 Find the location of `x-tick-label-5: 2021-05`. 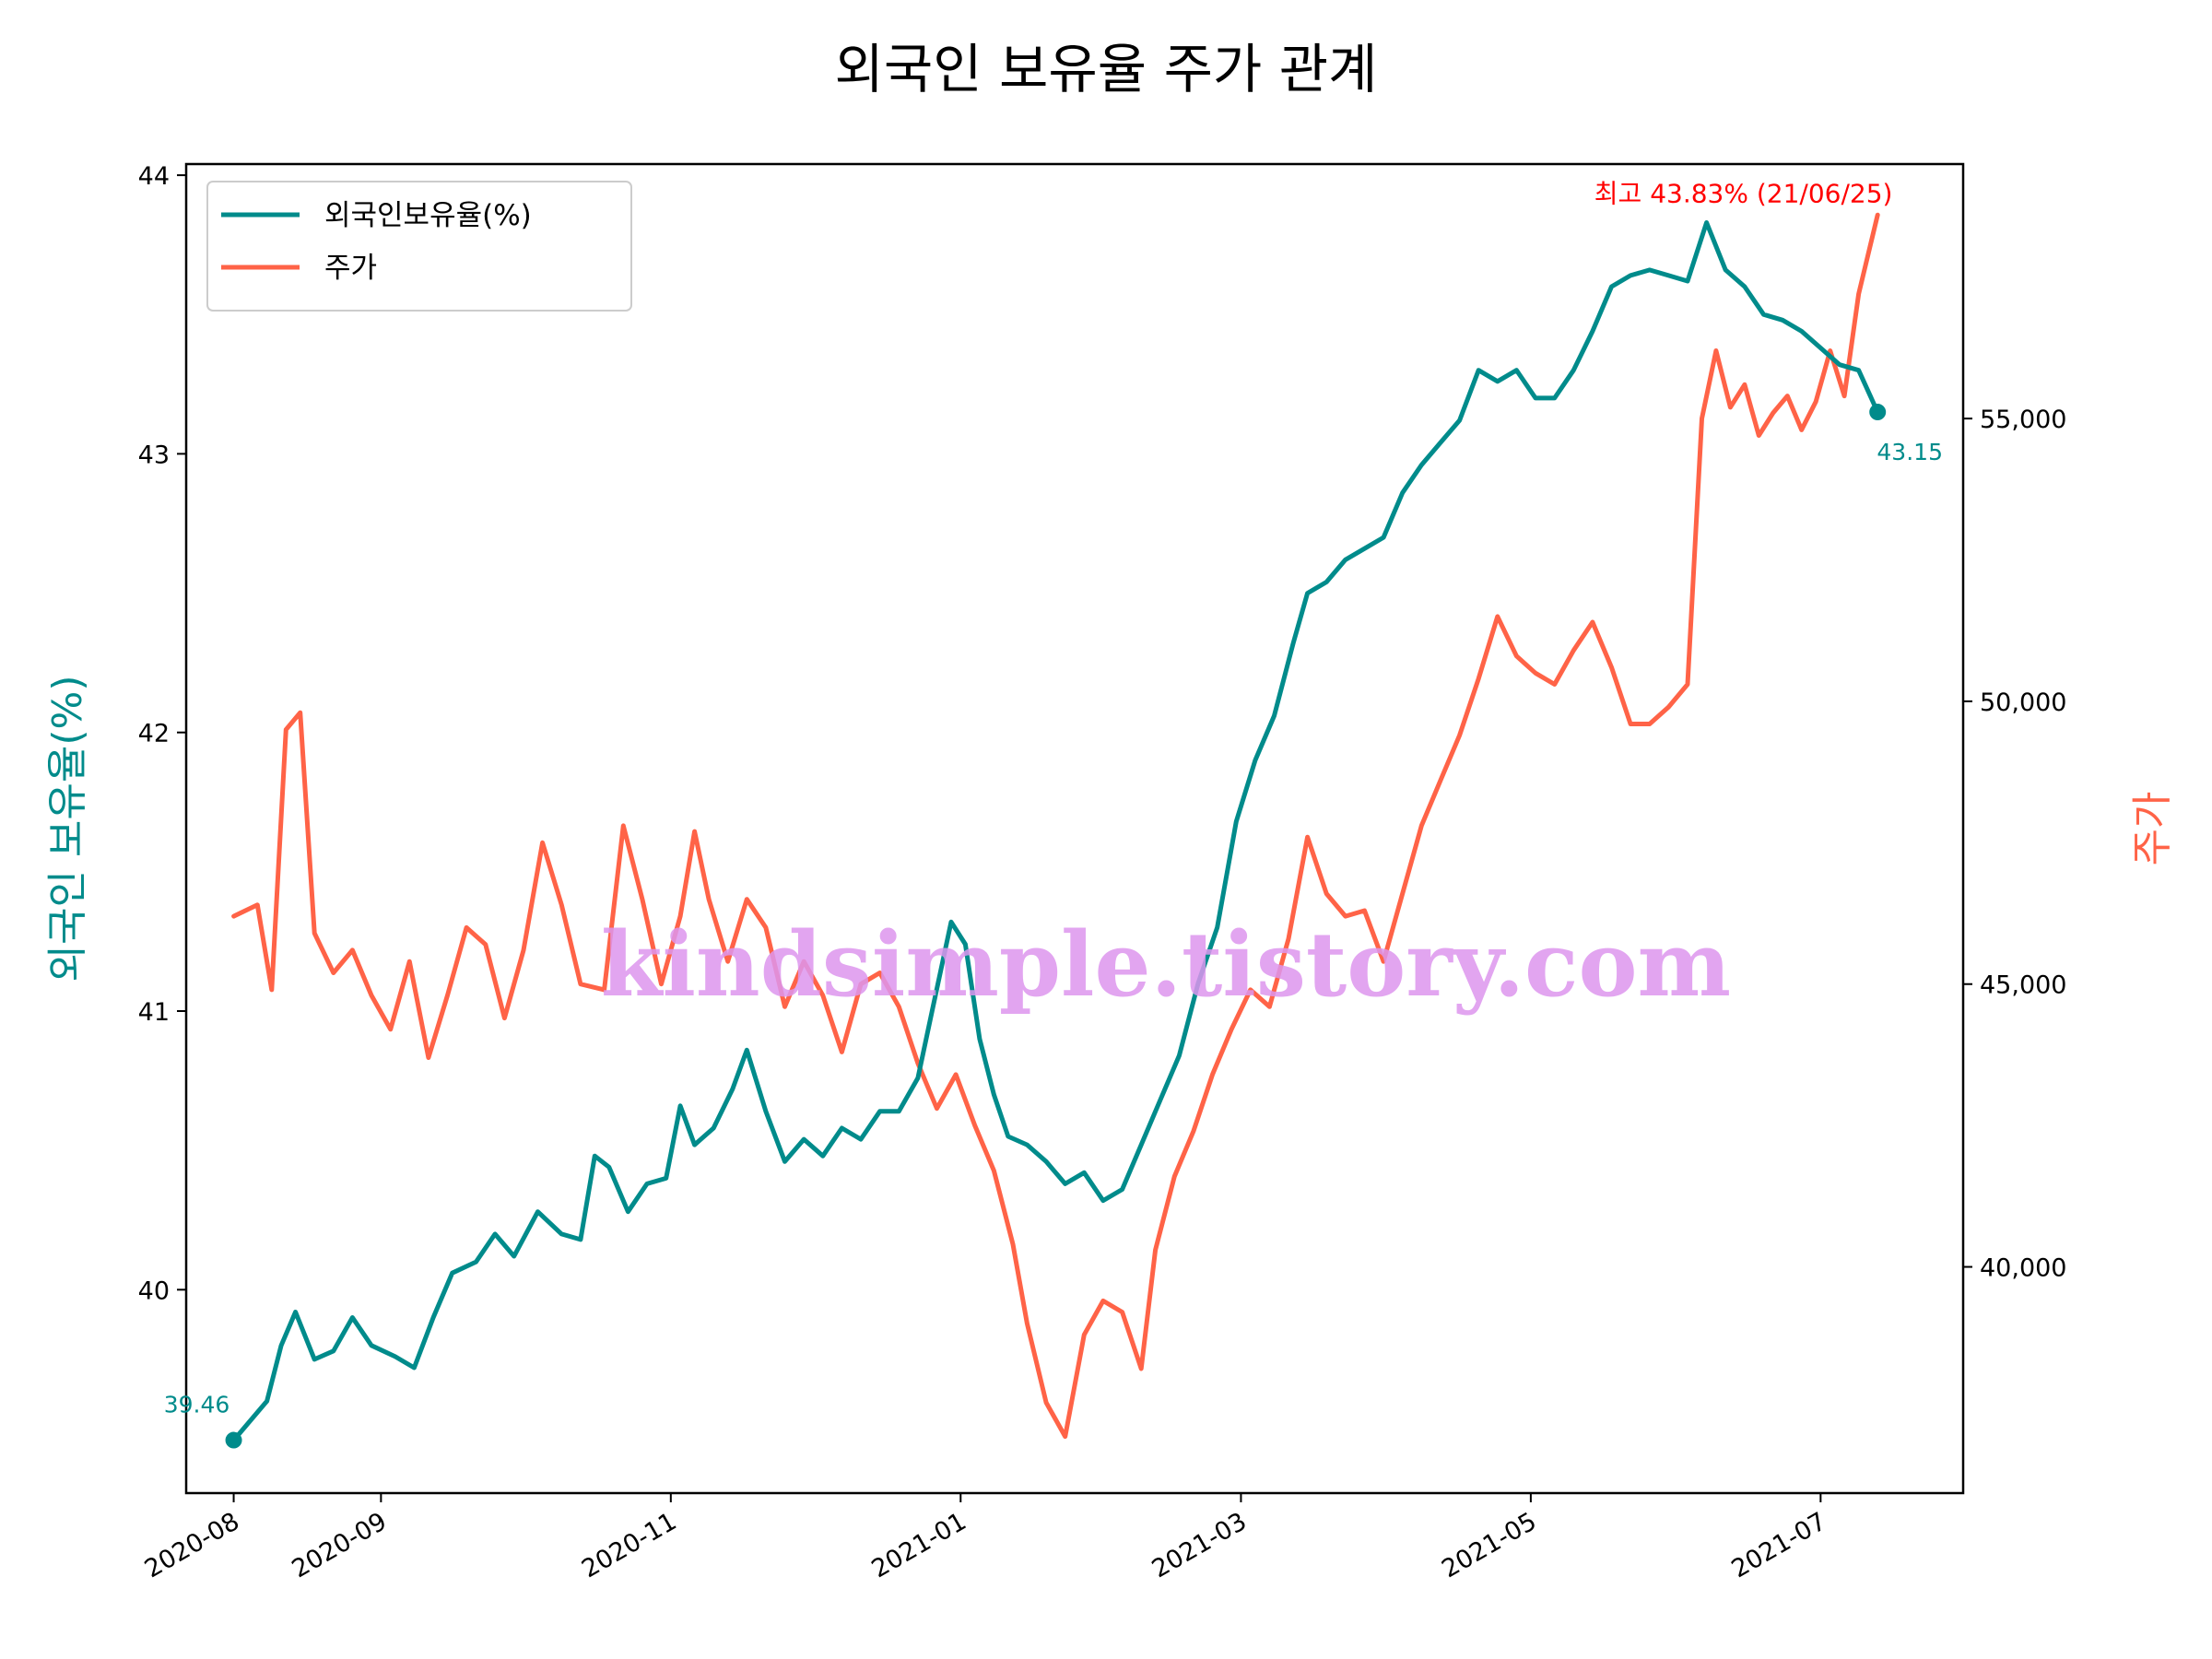

x-tick-label-5: 2021-05 is located at coordinates (1489, 1545).